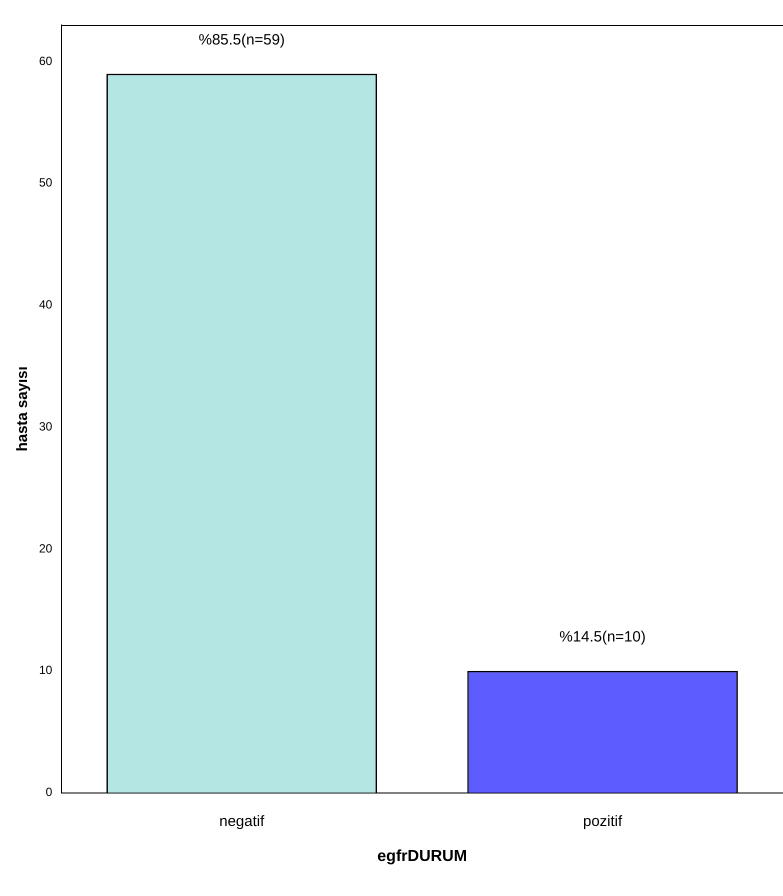 The width and height of the screenshot is (783, 896). What do you see at coordinates (23, 409) in the screenshot?
I see `y-axis-title: hasta sayısı` at bounding box center [23, 409].